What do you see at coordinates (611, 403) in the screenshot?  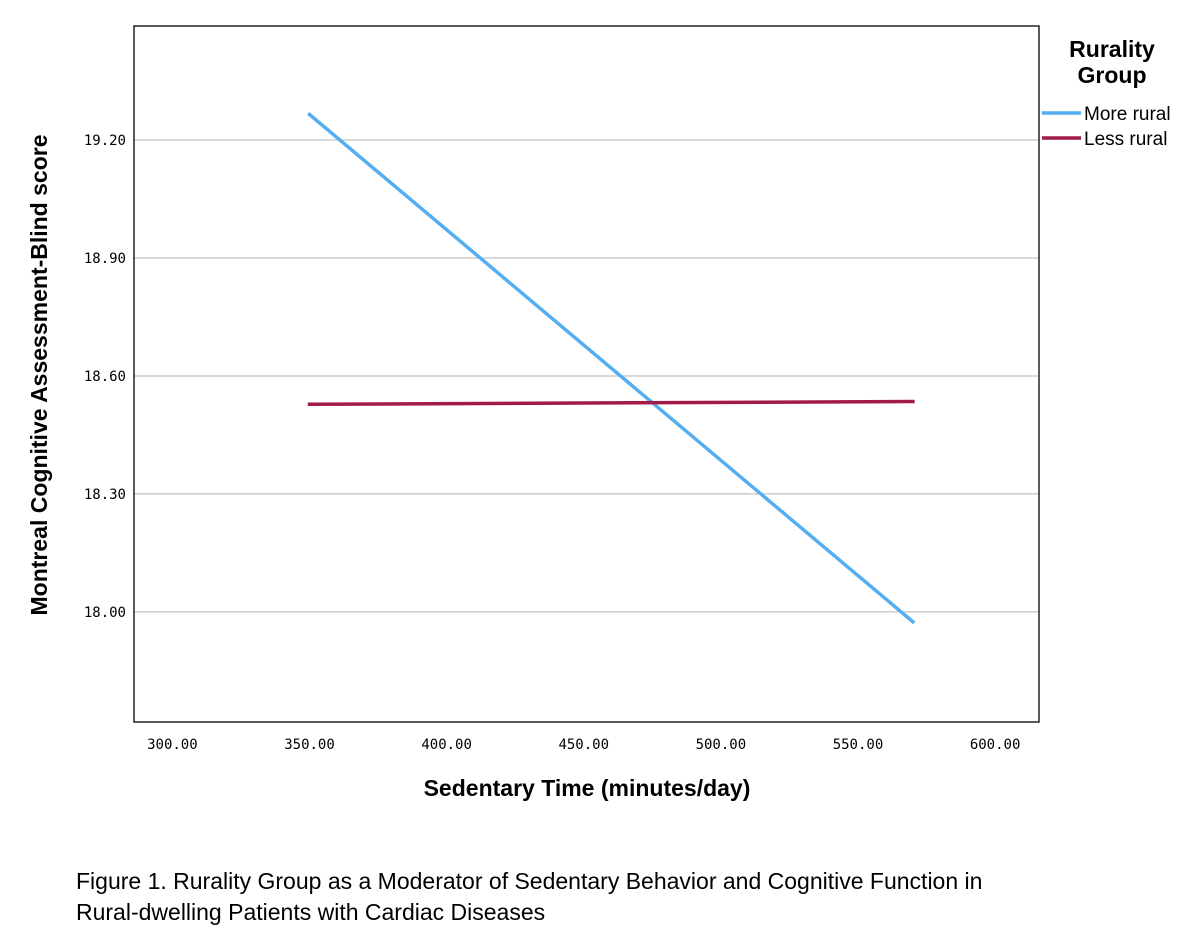 I see `series-line-less-rural` at bounding box center [611, 403].